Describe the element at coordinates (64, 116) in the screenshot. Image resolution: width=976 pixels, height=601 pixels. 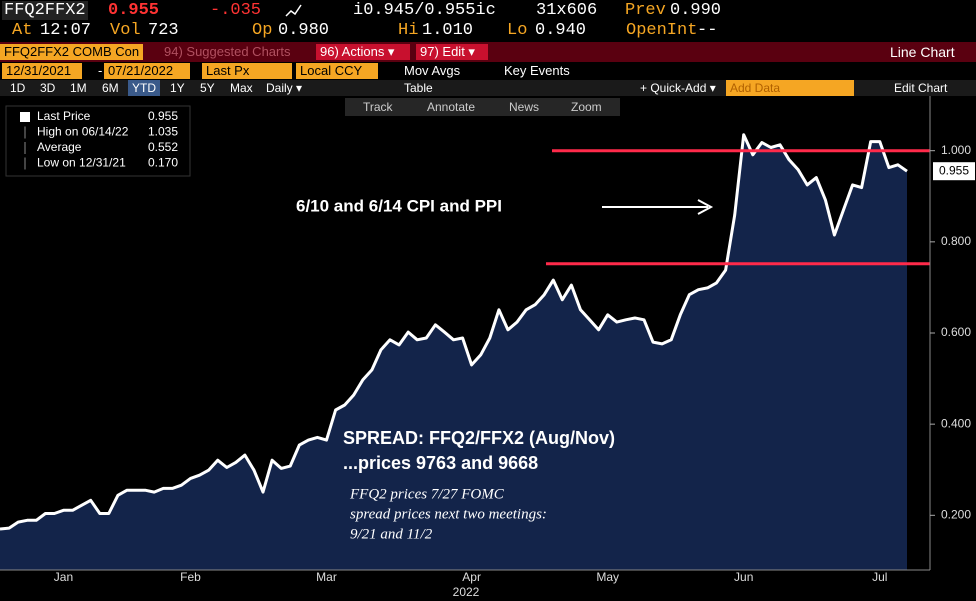
I see `legend-name: Last Price` at that location.